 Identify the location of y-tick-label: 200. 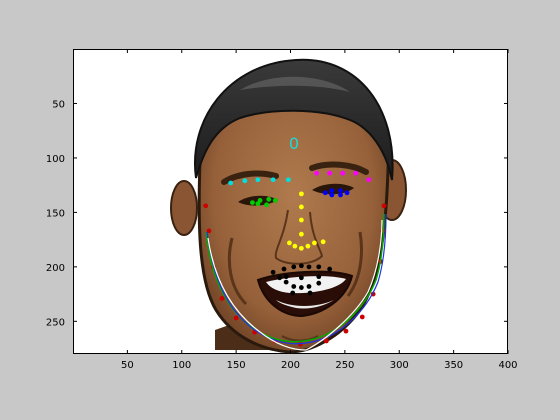
(55, 268).